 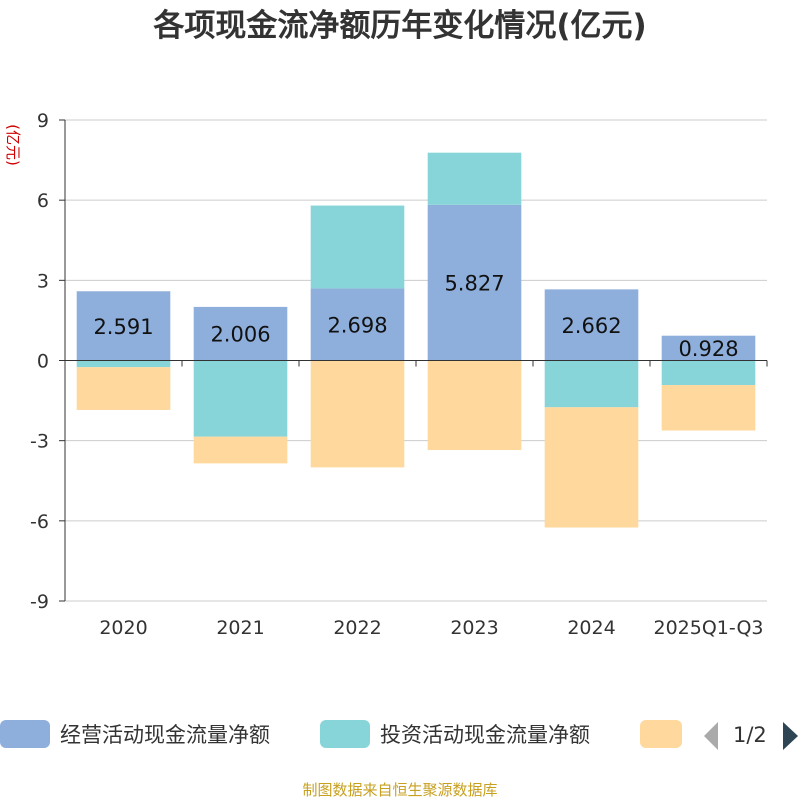 I want to click on x-tick-label-2021: 2021, so click(x=240, y=628).